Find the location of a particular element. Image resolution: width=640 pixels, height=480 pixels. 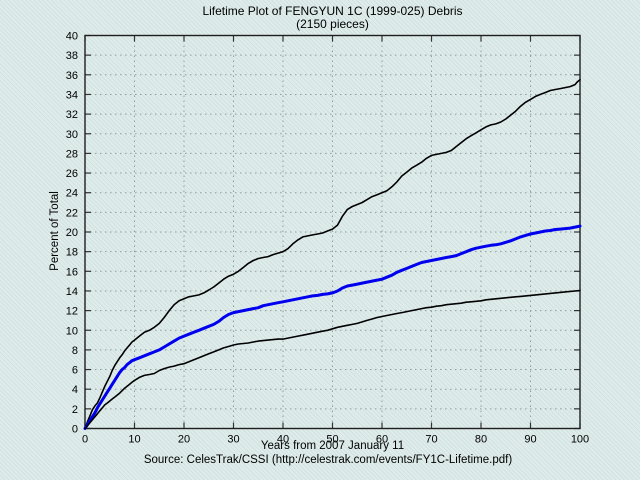

x-tick-label: 40 is located at coordinates (283, 440).